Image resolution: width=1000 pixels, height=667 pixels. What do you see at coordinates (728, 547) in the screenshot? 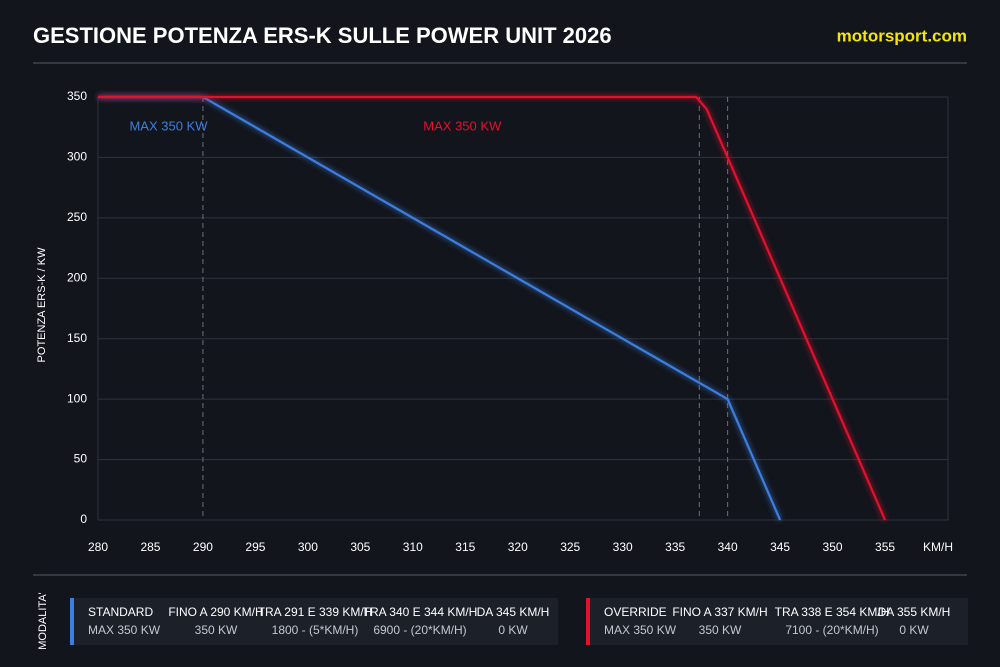
I see `x-tick-label: 340` at bounding box center [728, 547].